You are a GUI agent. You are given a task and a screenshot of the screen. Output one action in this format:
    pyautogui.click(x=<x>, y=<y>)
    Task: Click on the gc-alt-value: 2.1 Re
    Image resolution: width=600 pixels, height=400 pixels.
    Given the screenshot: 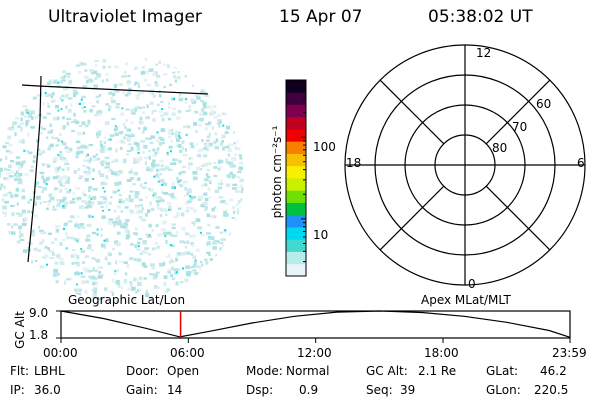 What is the action you would take?
    pyautogui.click(x=437, y=371)
    